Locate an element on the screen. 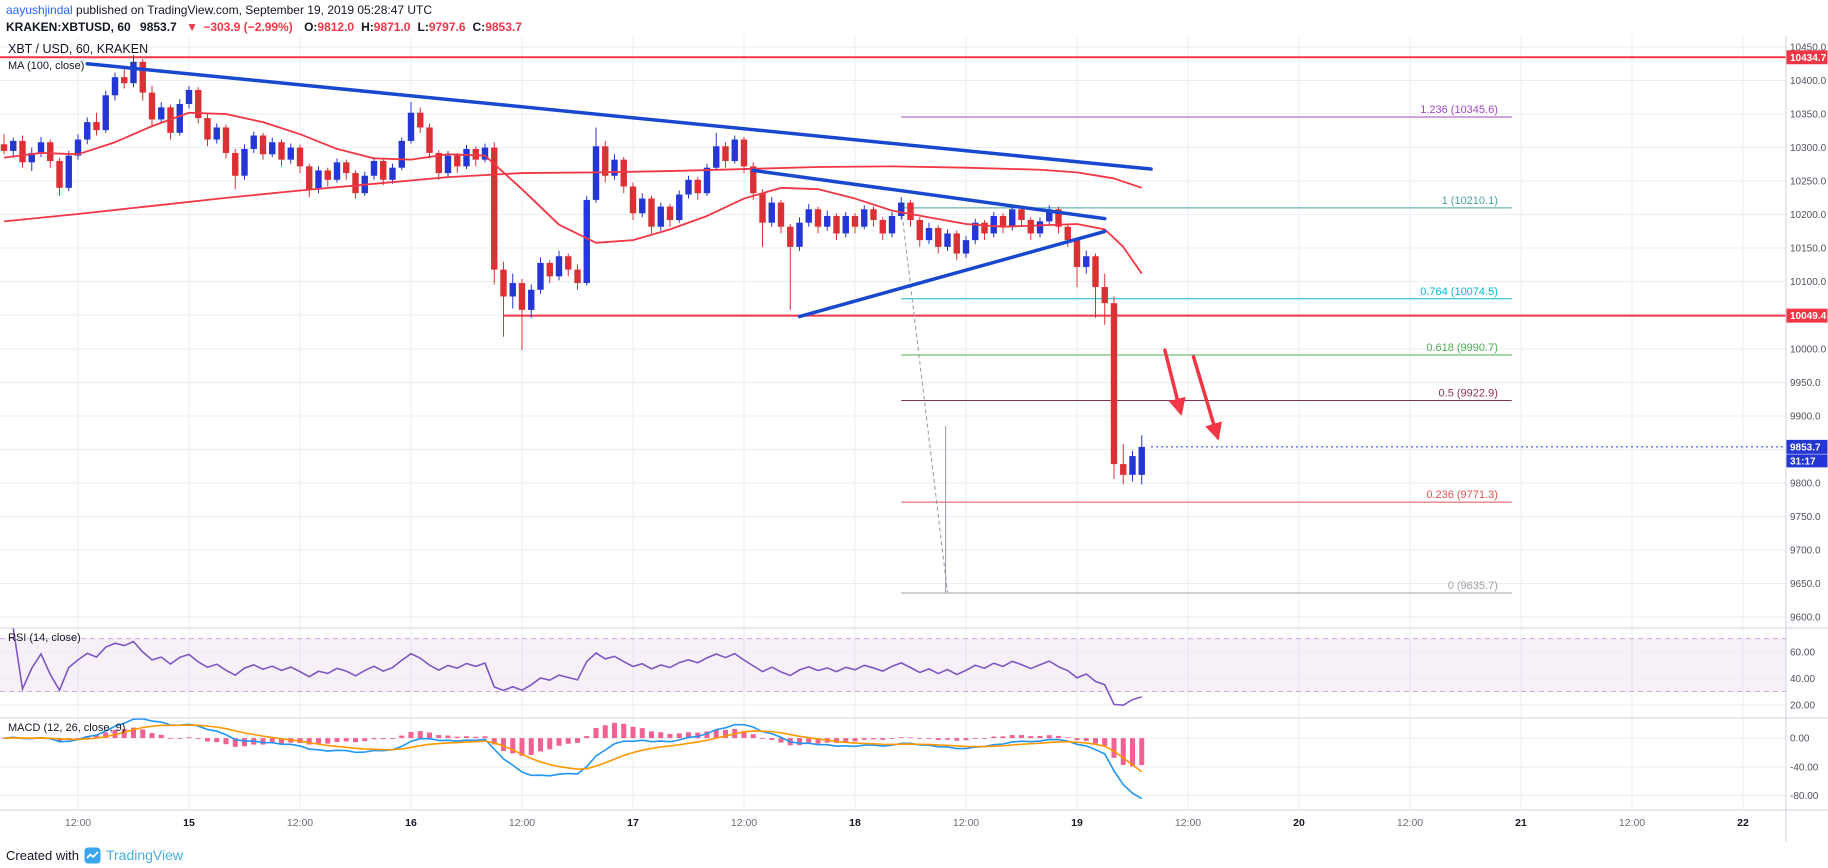 The image size is (1828, 868). tradingview-wordmark: TradingView is located at coordinates (144, 855).